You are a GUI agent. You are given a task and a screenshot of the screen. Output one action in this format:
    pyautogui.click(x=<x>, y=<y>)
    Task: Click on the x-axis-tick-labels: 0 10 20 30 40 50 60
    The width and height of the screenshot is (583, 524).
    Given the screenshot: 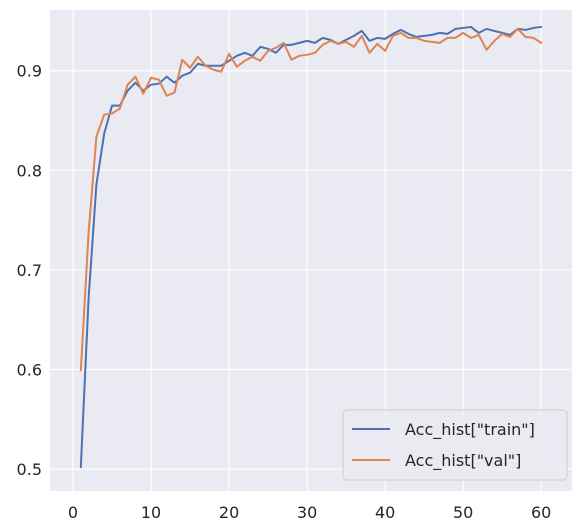 What is the action you would take?
    pyautogui.click(x=309, y=512)
    